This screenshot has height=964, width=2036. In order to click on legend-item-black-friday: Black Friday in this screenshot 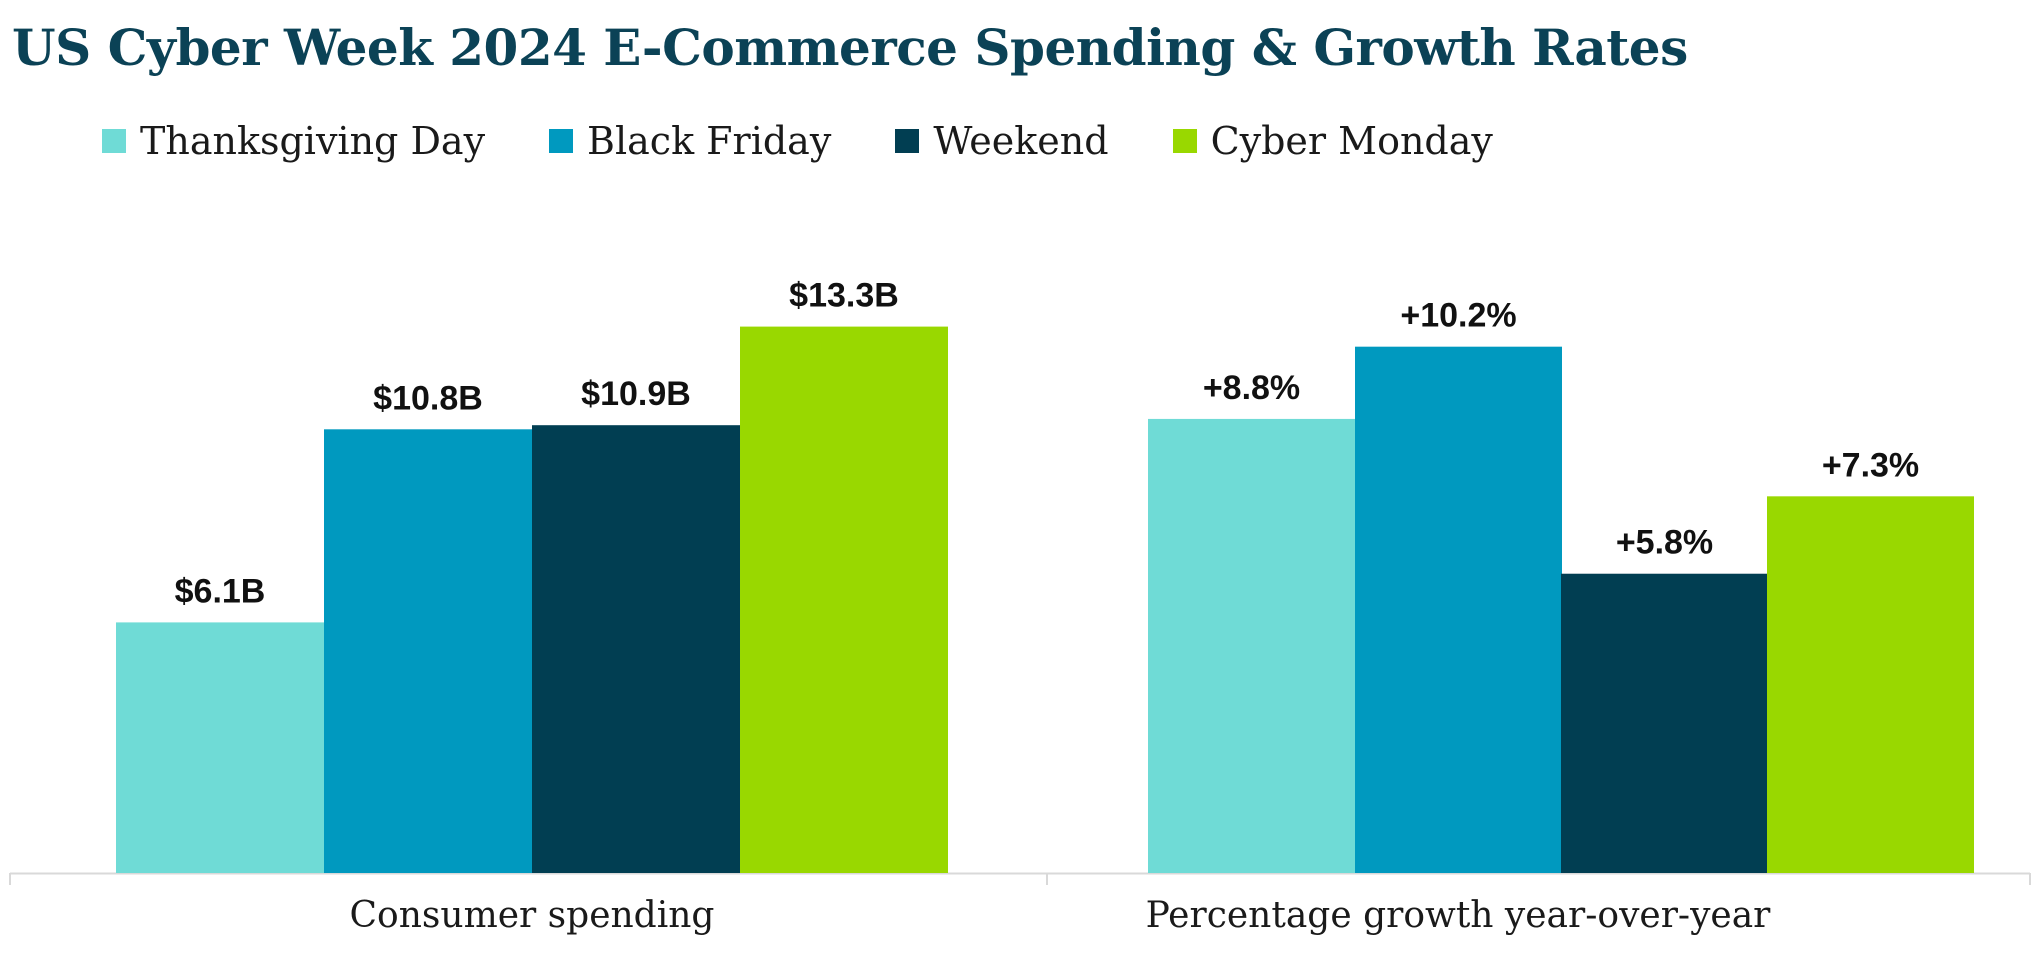, I will do `click(690, 141)`.